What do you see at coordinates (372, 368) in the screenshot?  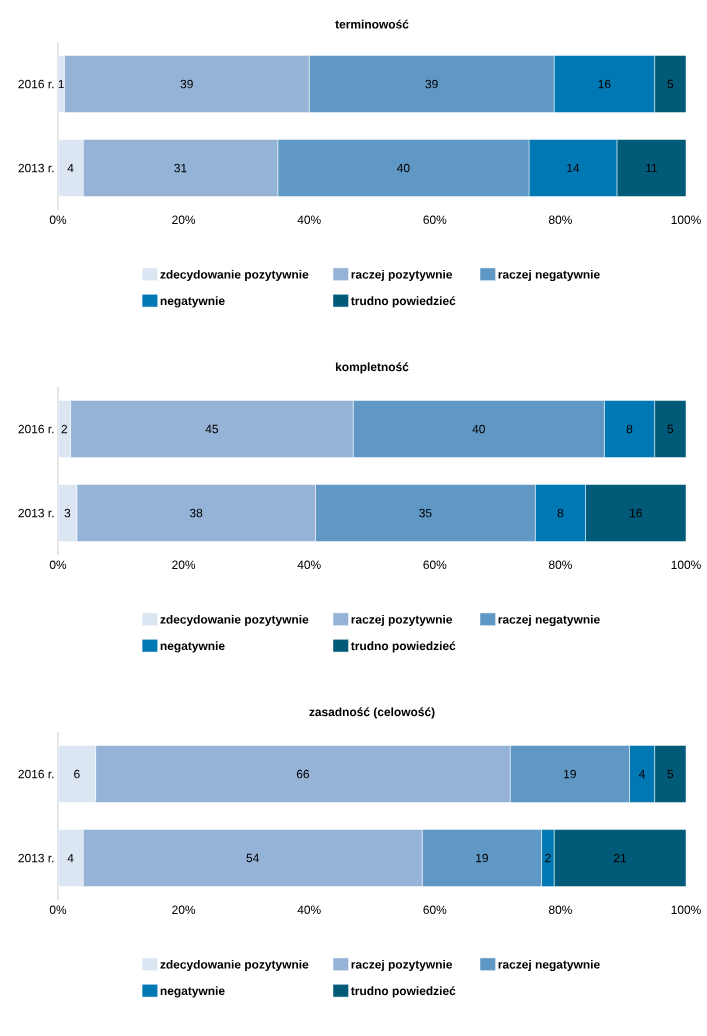 I see `chart-title: kompletność` at bounding box center [372, 368].